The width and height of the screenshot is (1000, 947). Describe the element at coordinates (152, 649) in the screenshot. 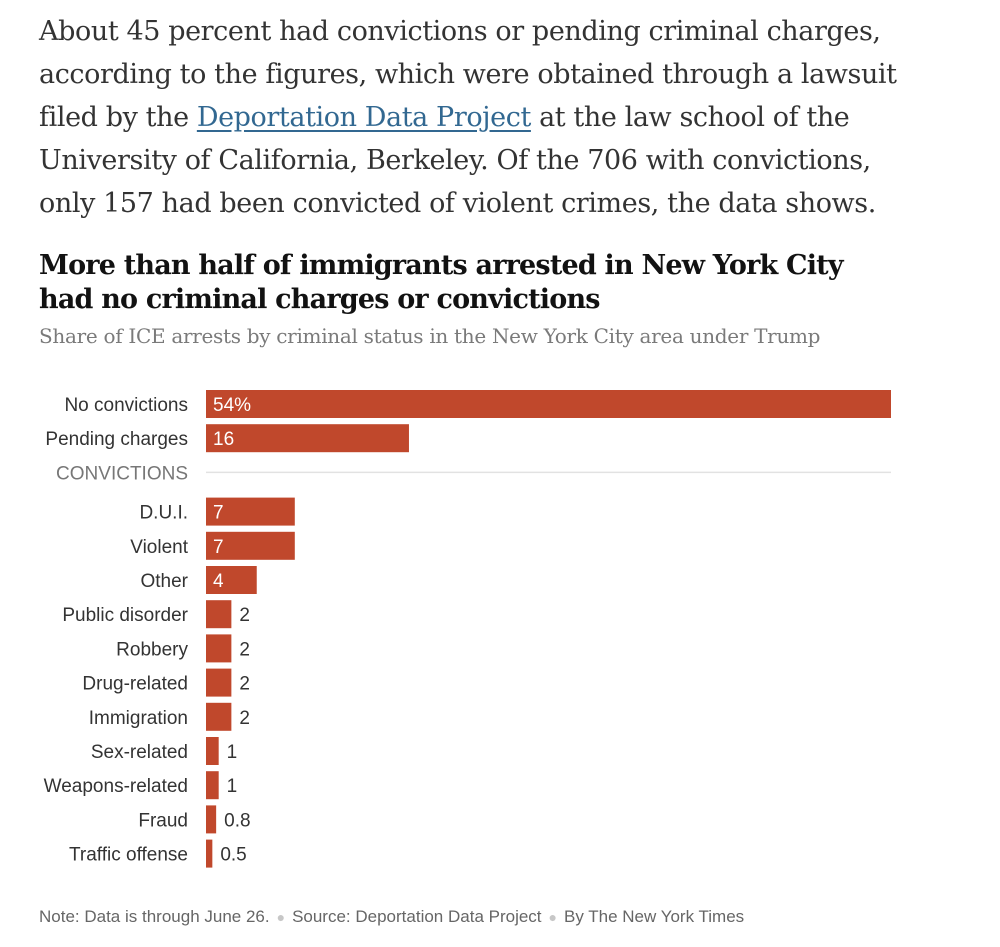

I see `category-label: Robbery` at that location.